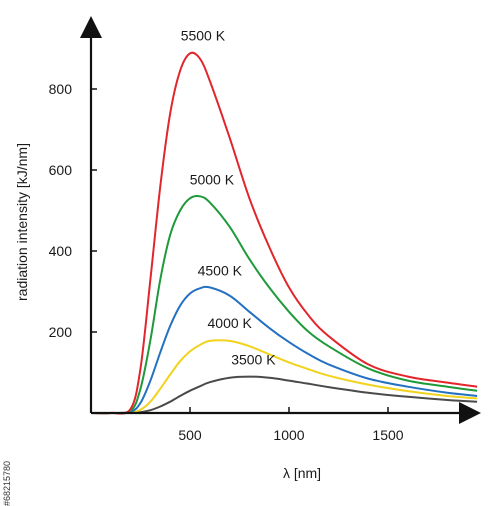 The image size is (500, 506). I want to click on curve-label-4500-k: 4500 K, so click(220, 270).